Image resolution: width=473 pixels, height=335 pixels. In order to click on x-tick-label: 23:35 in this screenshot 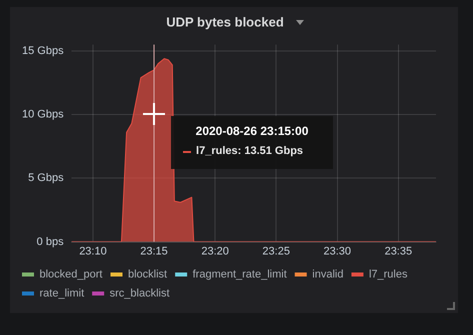, I will do `click(398, 251)`.